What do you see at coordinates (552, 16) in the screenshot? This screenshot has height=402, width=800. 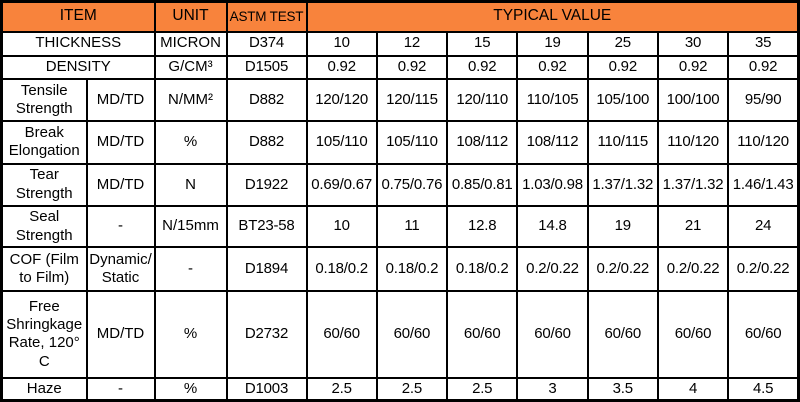 I see `col-header-typical-value: TYPICAL VALUE` at bounding box center [552, 16].